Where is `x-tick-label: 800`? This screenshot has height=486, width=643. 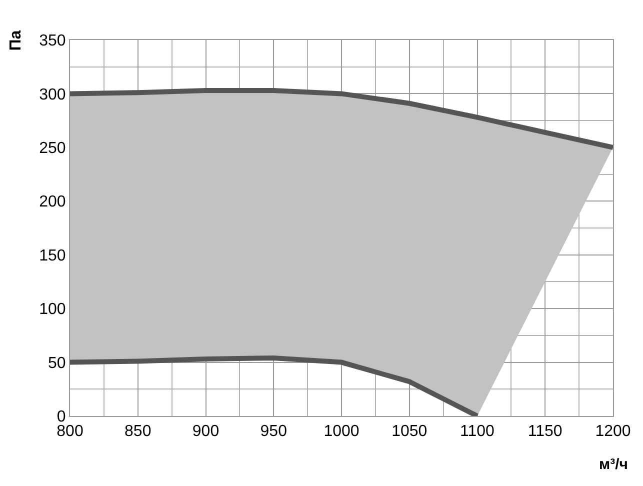 x-tick-label: 800 is located at coordinates (70, 431).